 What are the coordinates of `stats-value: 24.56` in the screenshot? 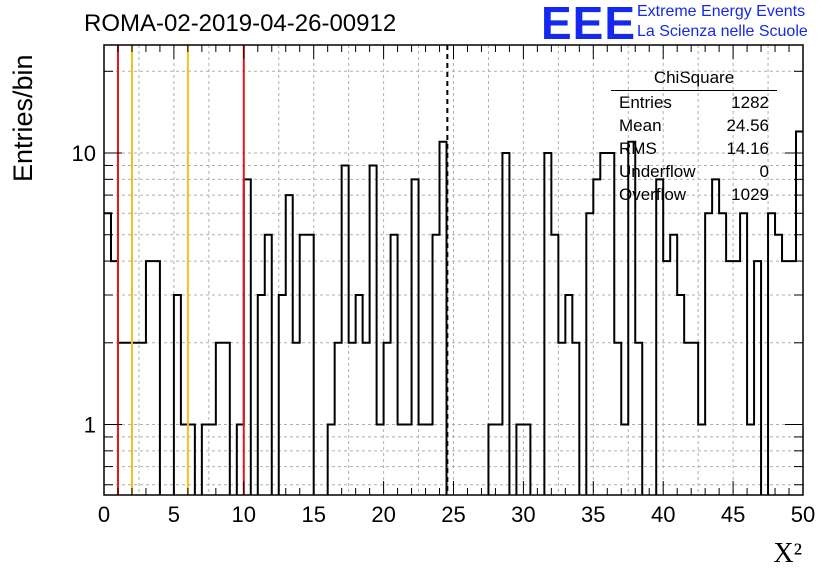 It's located at (747, 125).